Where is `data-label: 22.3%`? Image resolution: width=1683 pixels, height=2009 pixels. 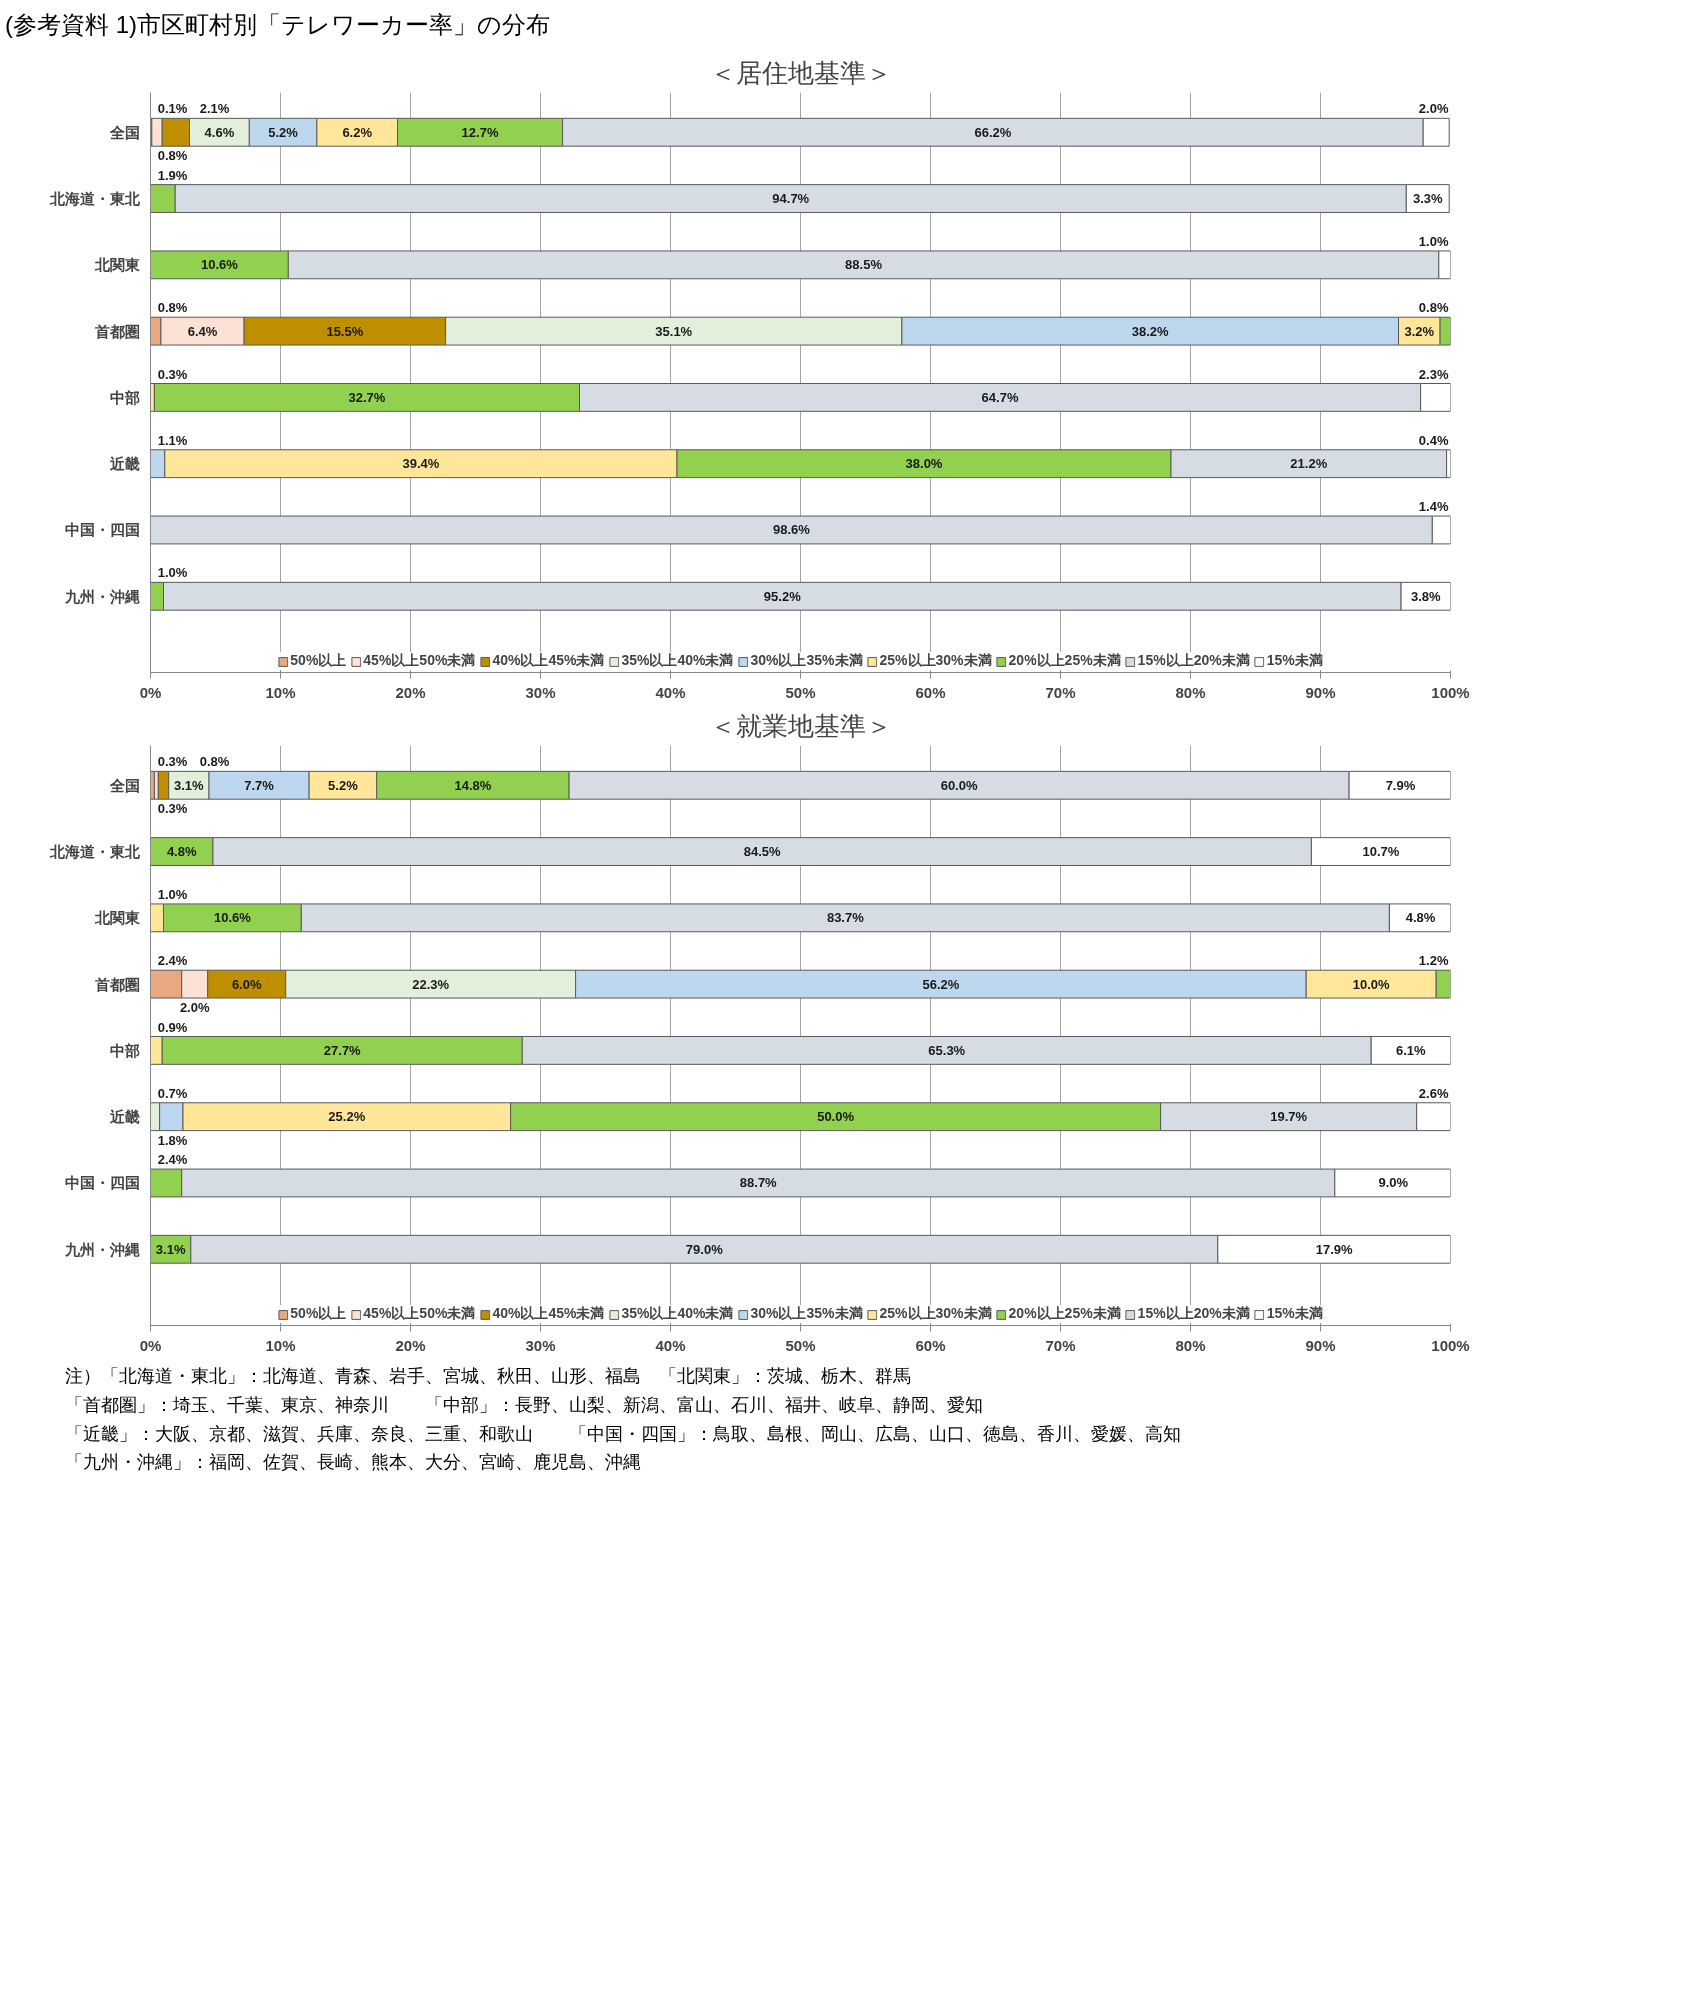 data-label: 22.3% is located at coordinates (431, 984).